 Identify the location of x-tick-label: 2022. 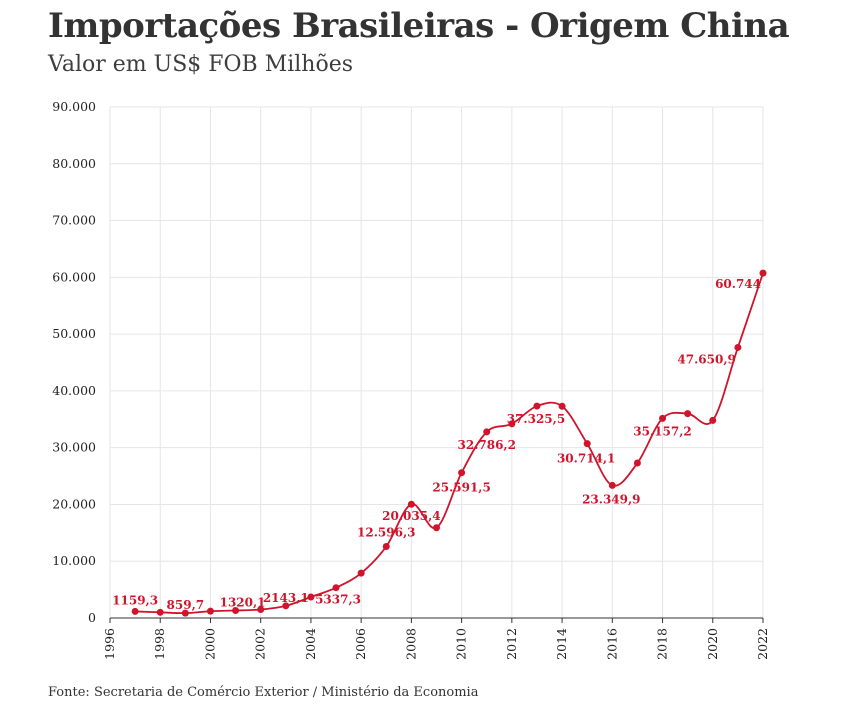
(762, 644).